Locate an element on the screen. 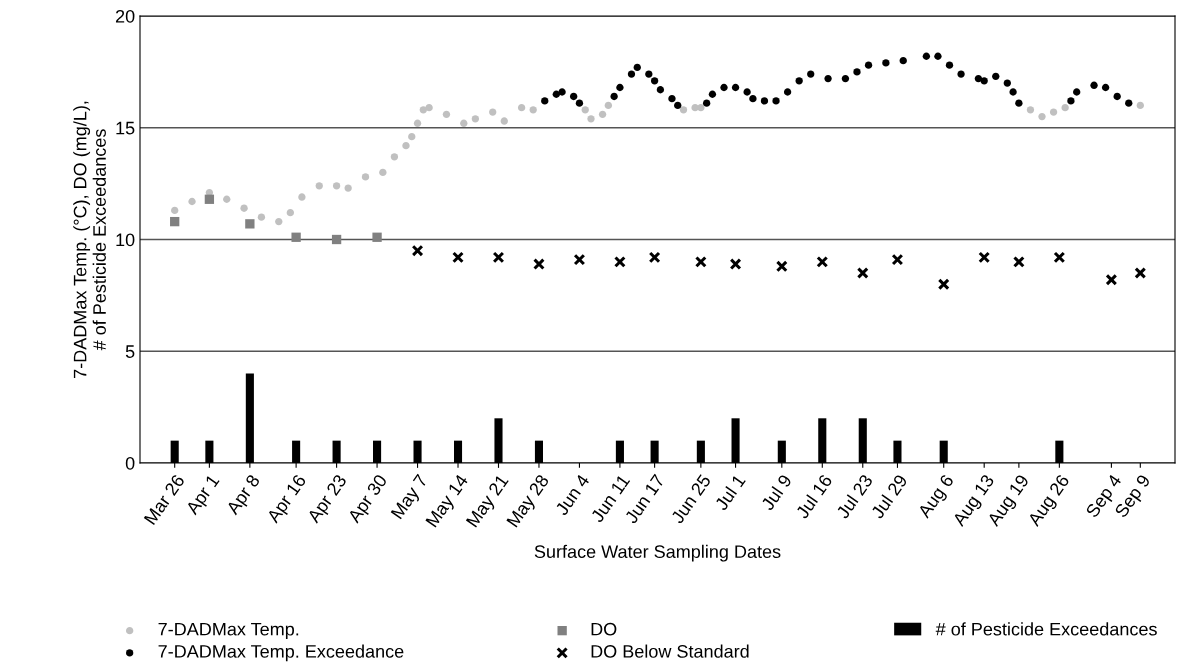 The height and width of the screenshot is (665, 1192). legend-label: # of Pesticide Exceedances is located at coordinates (1046, 629).